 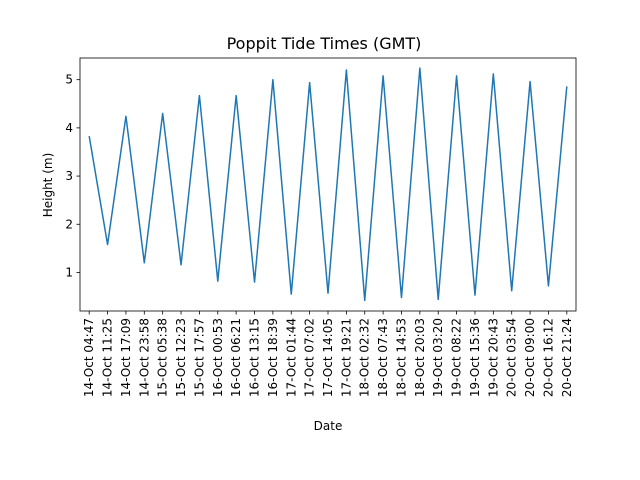 I want to click on x-tick-label: 17-Oct 14:05, so click(x=328, y=357).